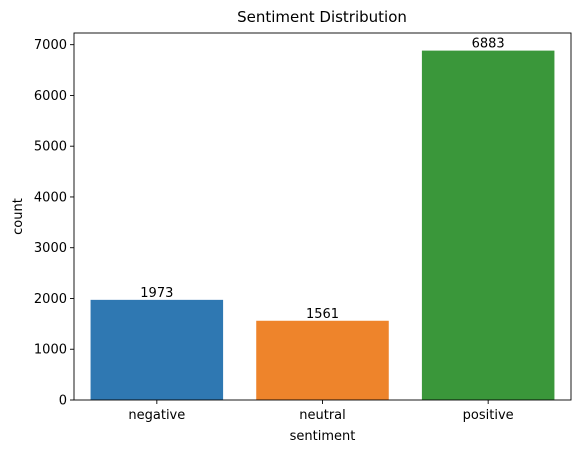 This screenshot has width=580, height=453. Describe the element at coordinates (50, 350) in the screenshot. I see `y-tick-label-1000: 1000` at that location.